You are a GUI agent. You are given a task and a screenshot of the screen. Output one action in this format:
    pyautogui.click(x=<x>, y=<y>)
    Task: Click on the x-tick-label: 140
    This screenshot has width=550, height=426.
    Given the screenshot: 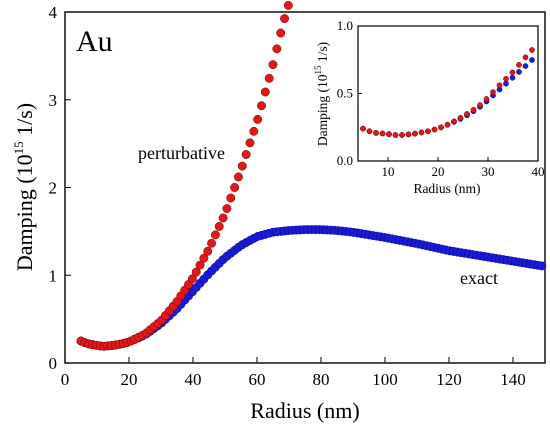 What is the action you would take?
    pyautogui.click(x=513, y=379)
    